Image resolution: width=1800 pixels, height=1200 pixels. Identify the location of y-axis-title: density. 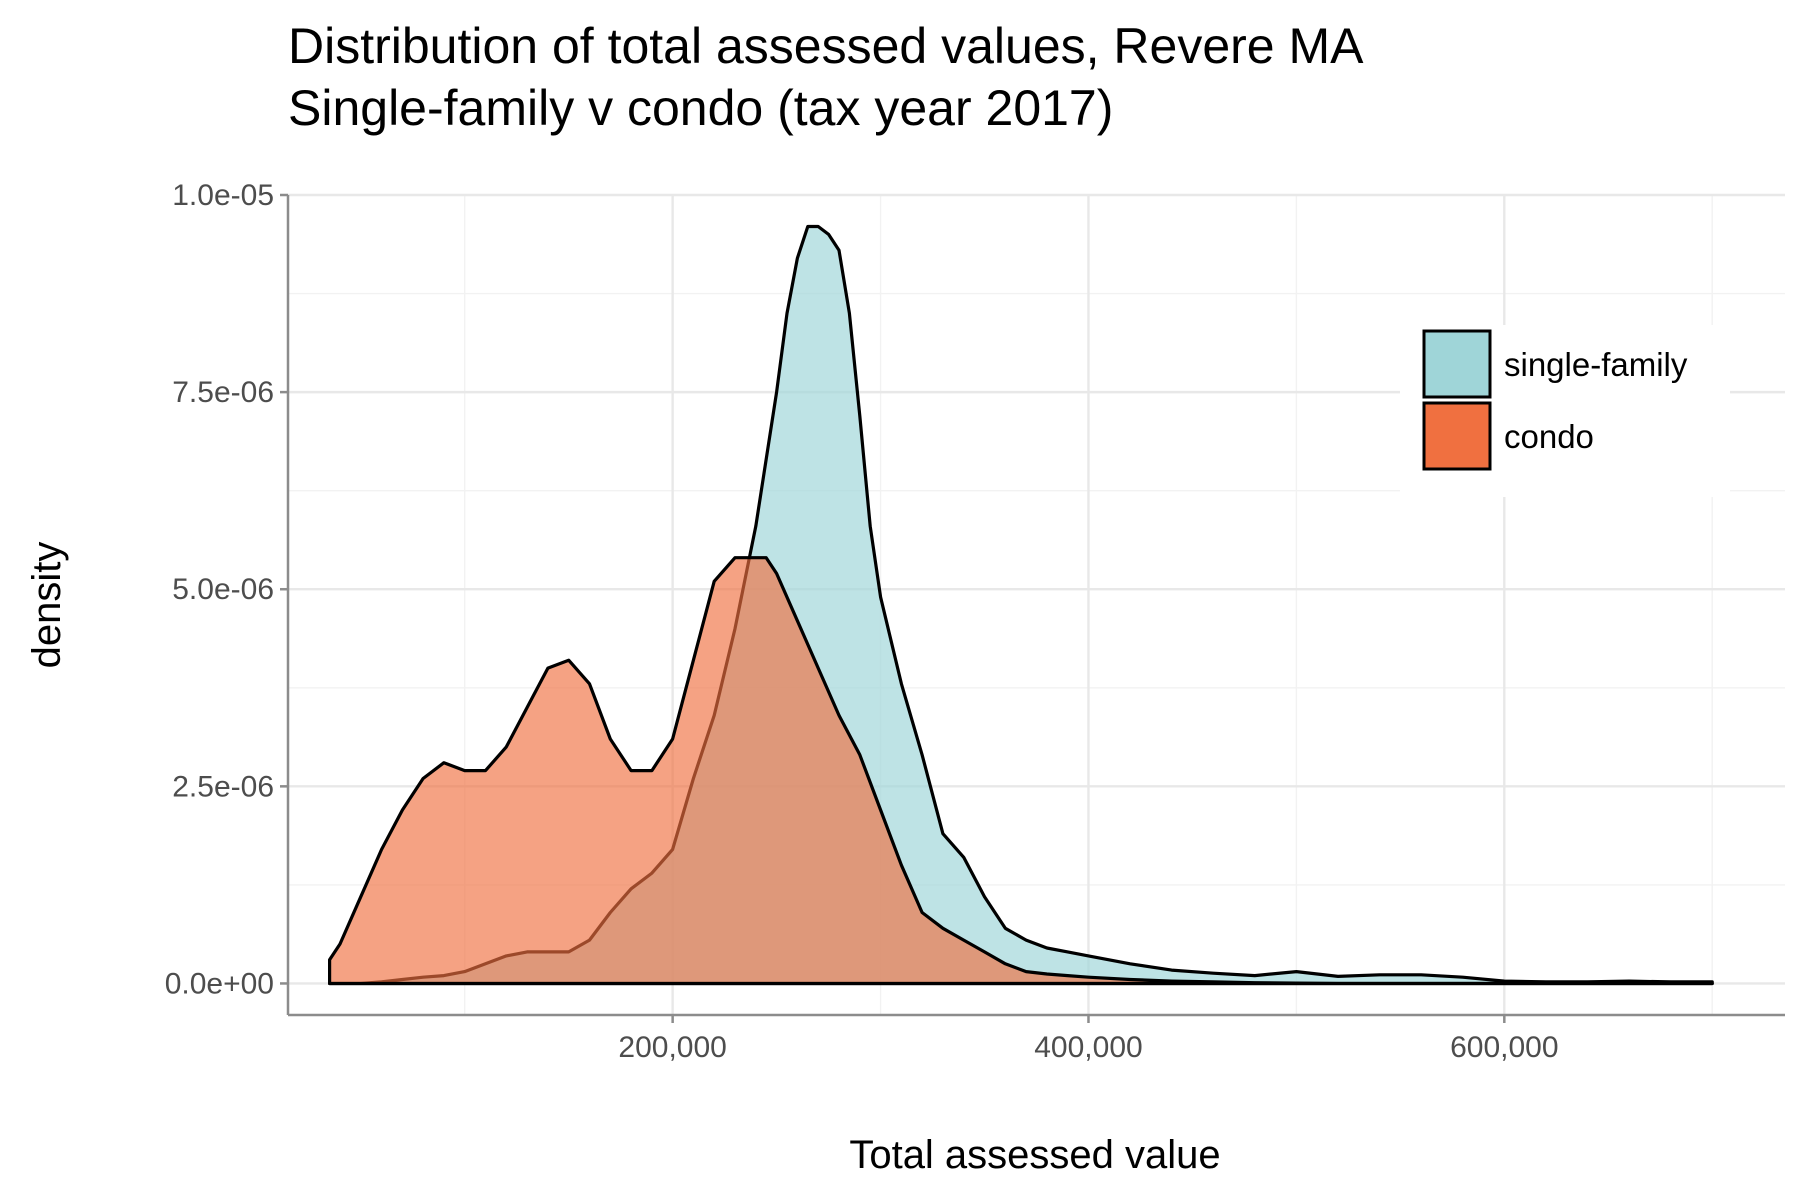
(47, 605).